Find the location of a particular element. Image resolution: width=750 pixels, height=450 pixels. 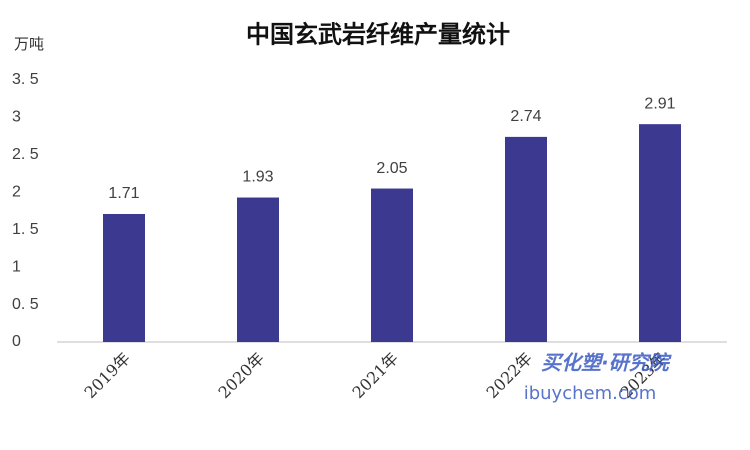

value-label: 1.71 is located at coordinates (123, 193).